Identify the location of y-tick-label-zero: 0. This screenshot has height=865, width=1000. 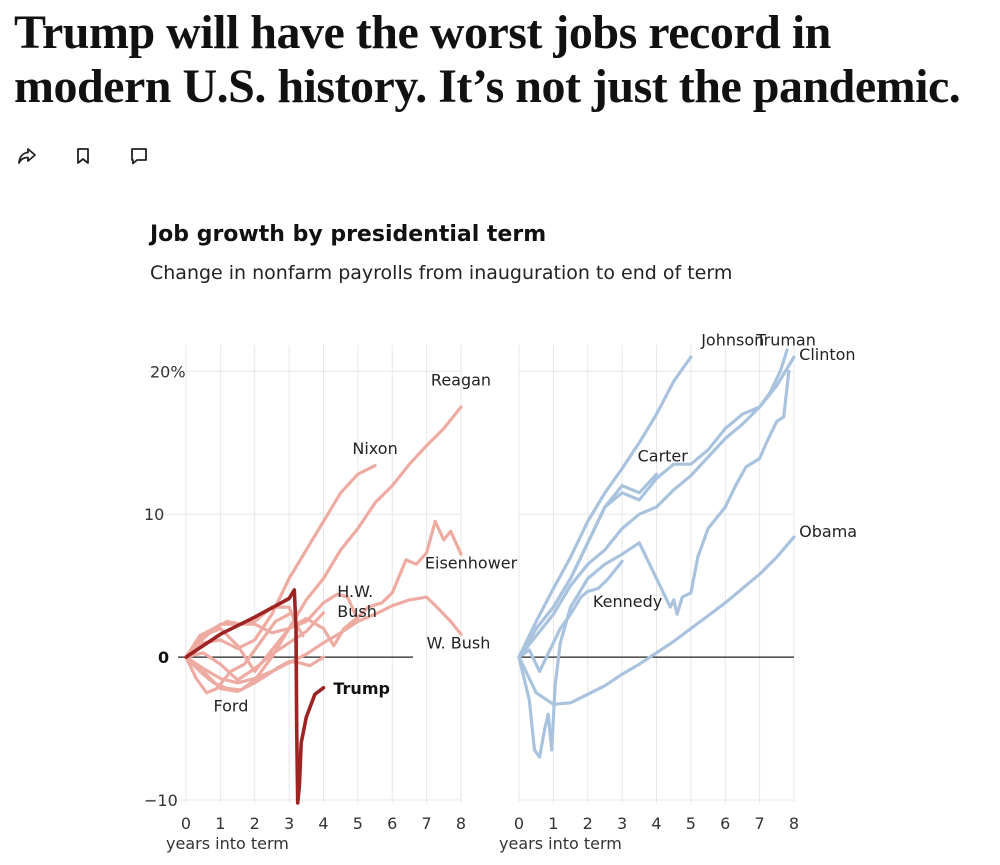
(163, 657).